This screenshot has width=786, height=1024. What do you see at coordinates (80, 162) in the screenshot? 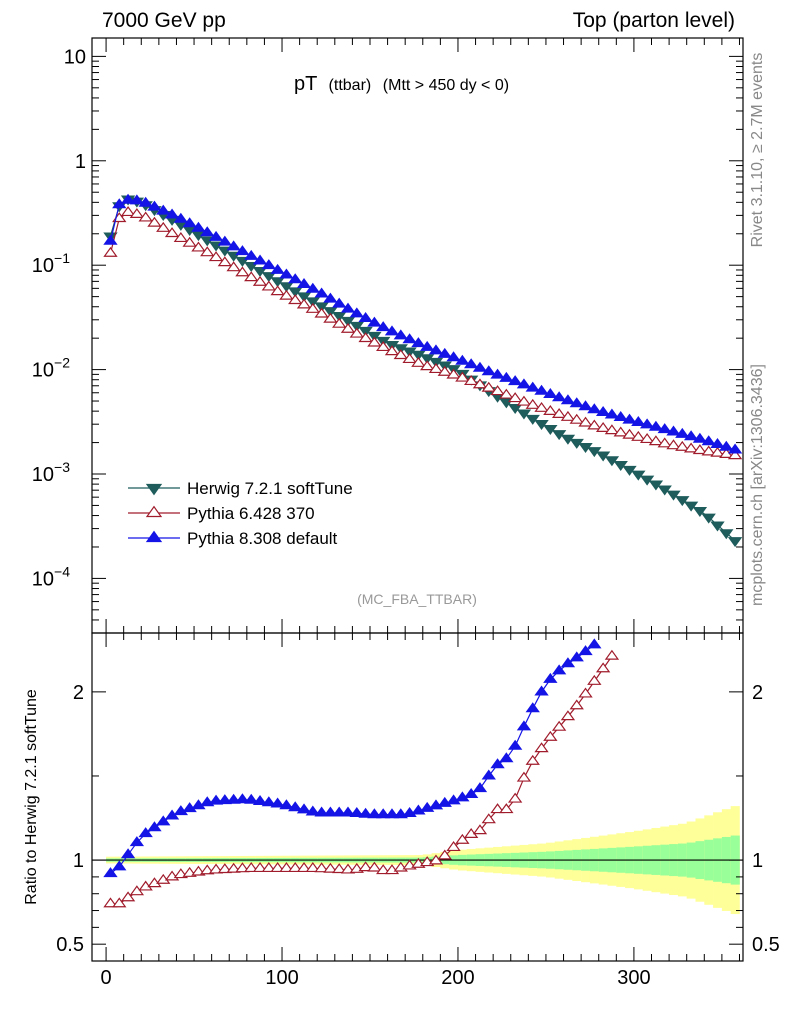
I see `main-ytick-label: 1` at bounding box center [80, 162].